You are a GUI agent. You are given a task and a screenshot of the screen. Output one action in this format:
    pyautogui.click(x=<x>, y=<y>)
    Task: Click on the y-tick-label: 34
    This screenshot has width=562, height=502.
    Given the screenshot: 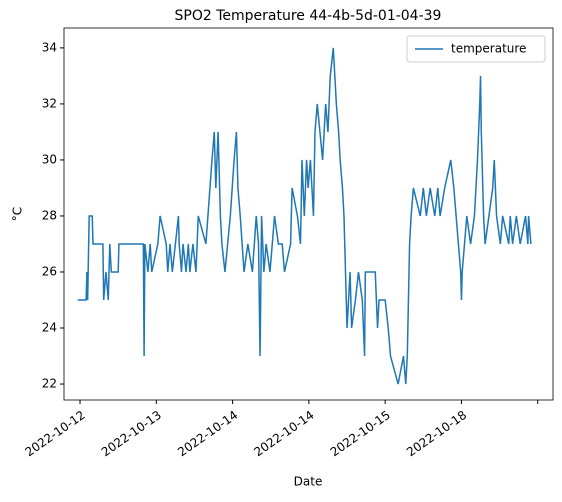 What is the action you would take?
    pyautogui.click(x=49, y=47)
    